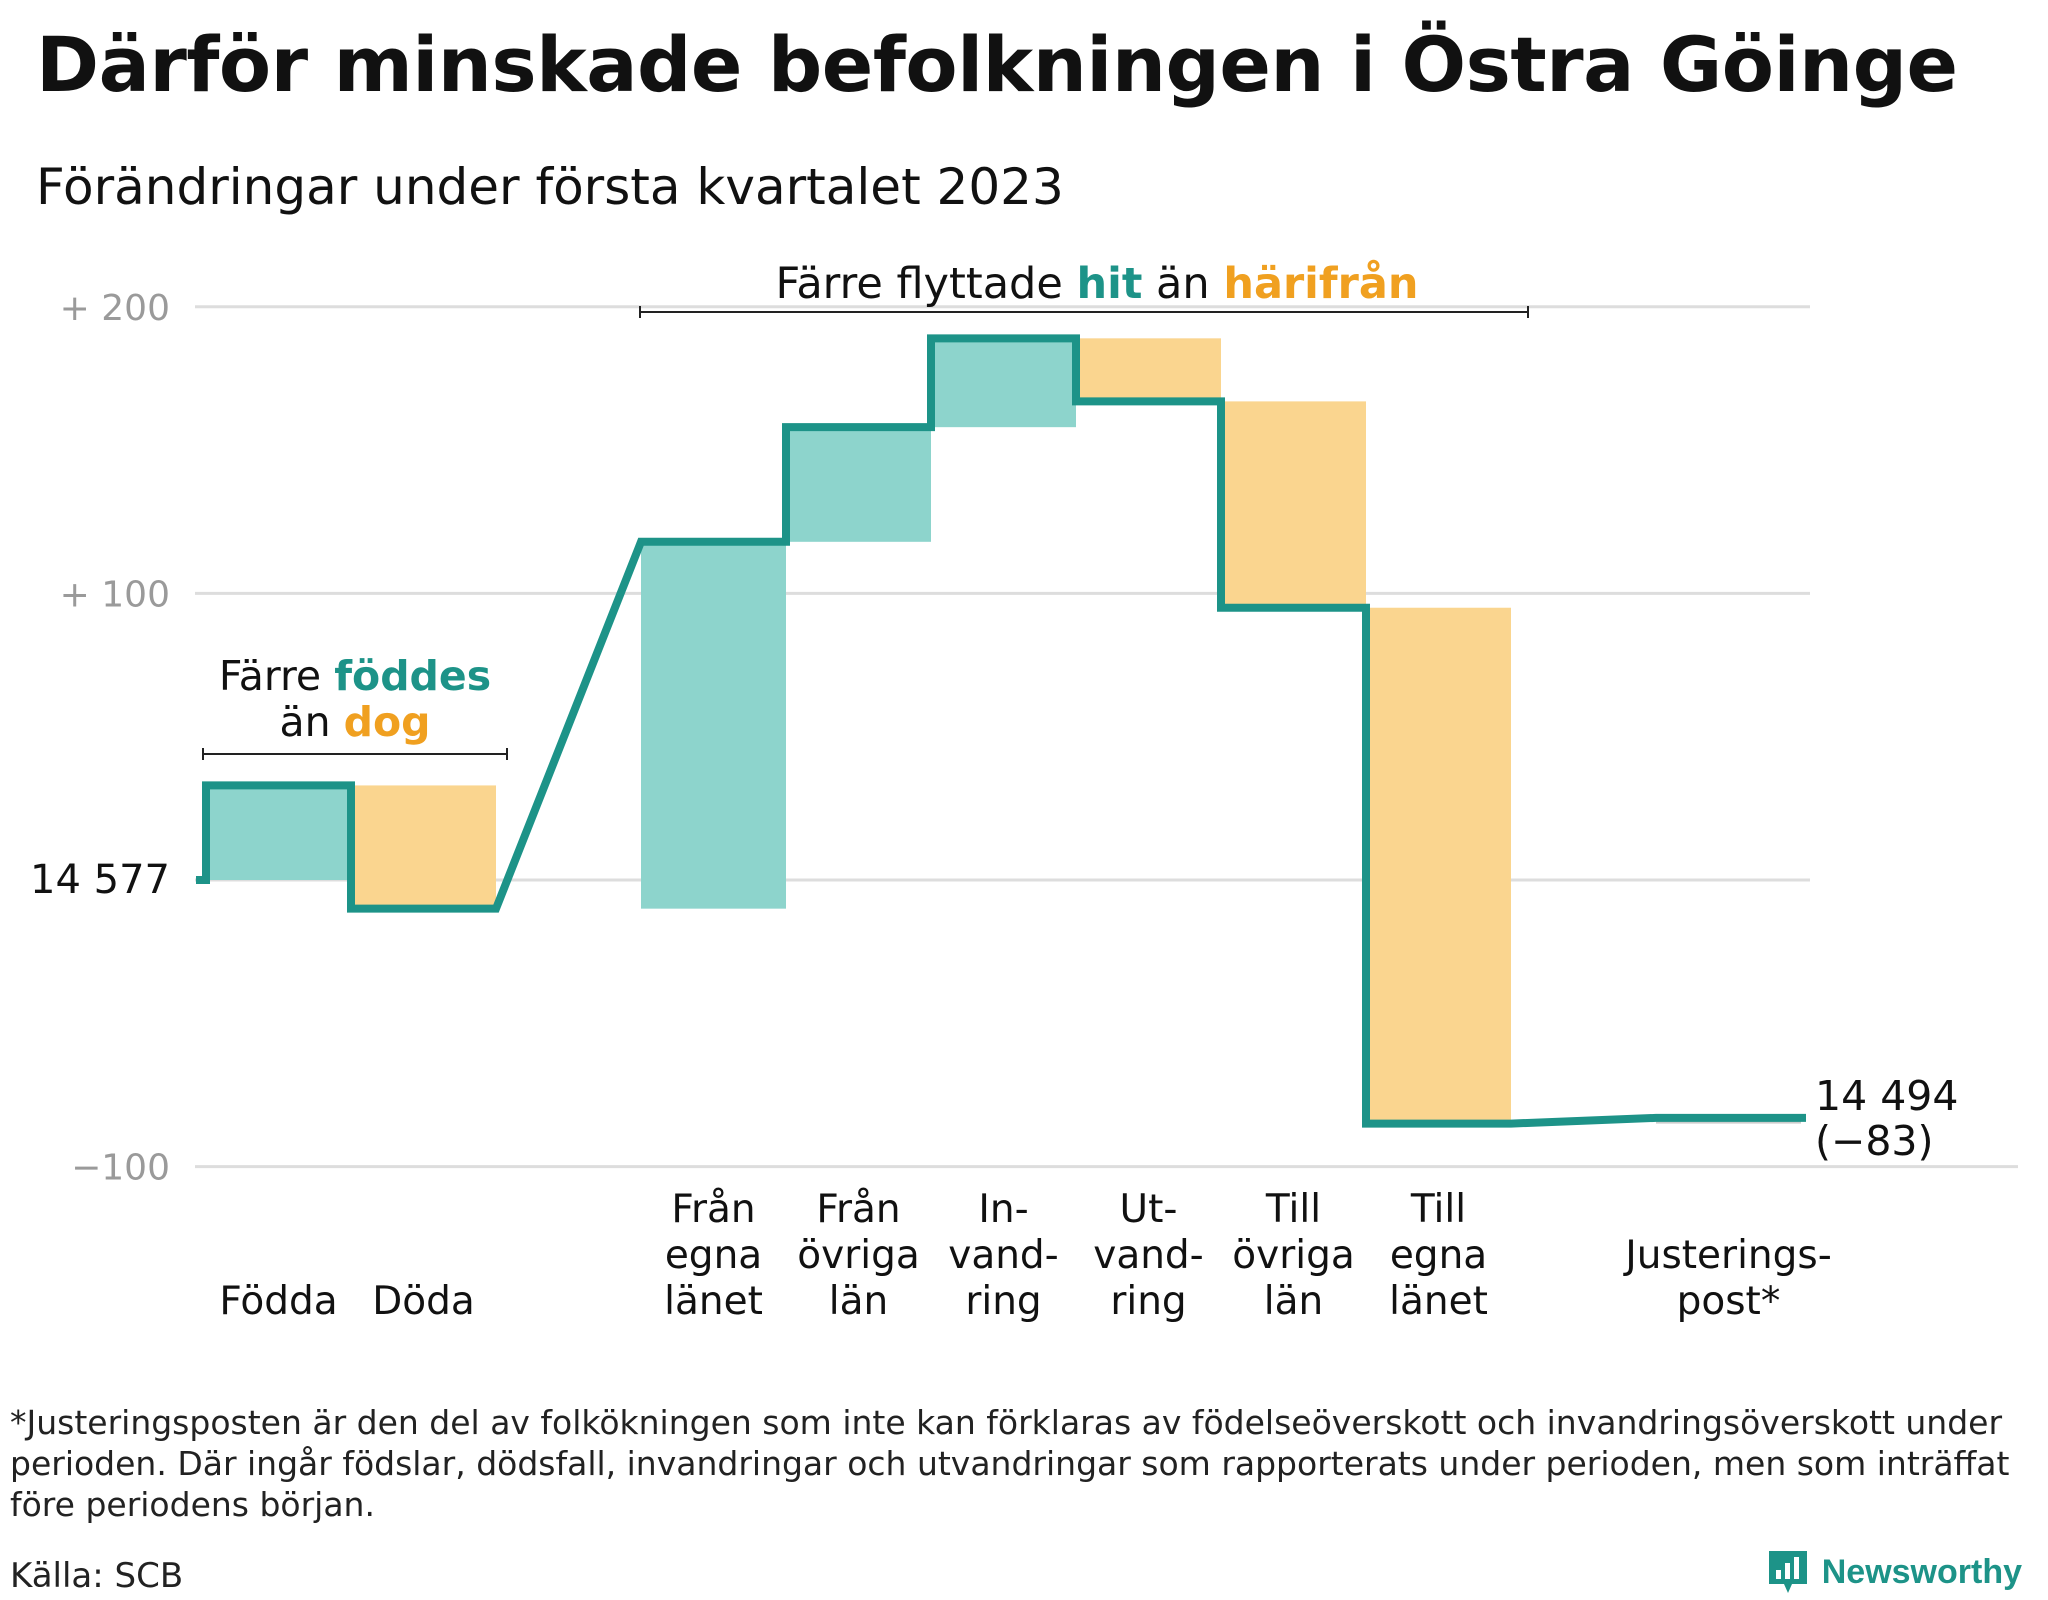  Describe the element at coordinates (1921, 1571) in the screenshot. I see `brand-name: Newsworthy` at that location.